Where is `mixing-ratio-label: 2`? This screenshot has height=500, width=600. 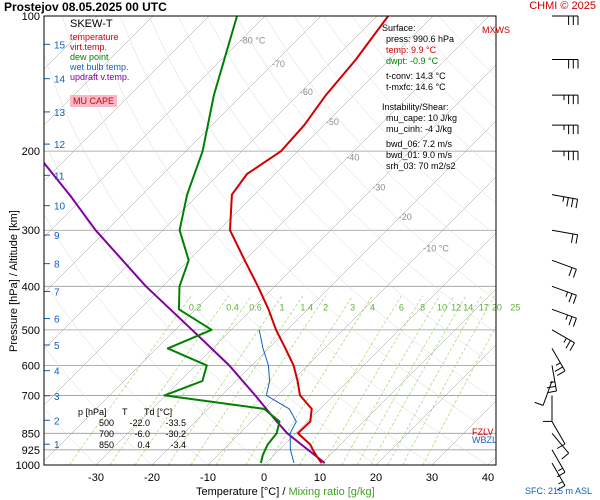 mixing-ratio-label: 2 is located at coordinates (325, 308).